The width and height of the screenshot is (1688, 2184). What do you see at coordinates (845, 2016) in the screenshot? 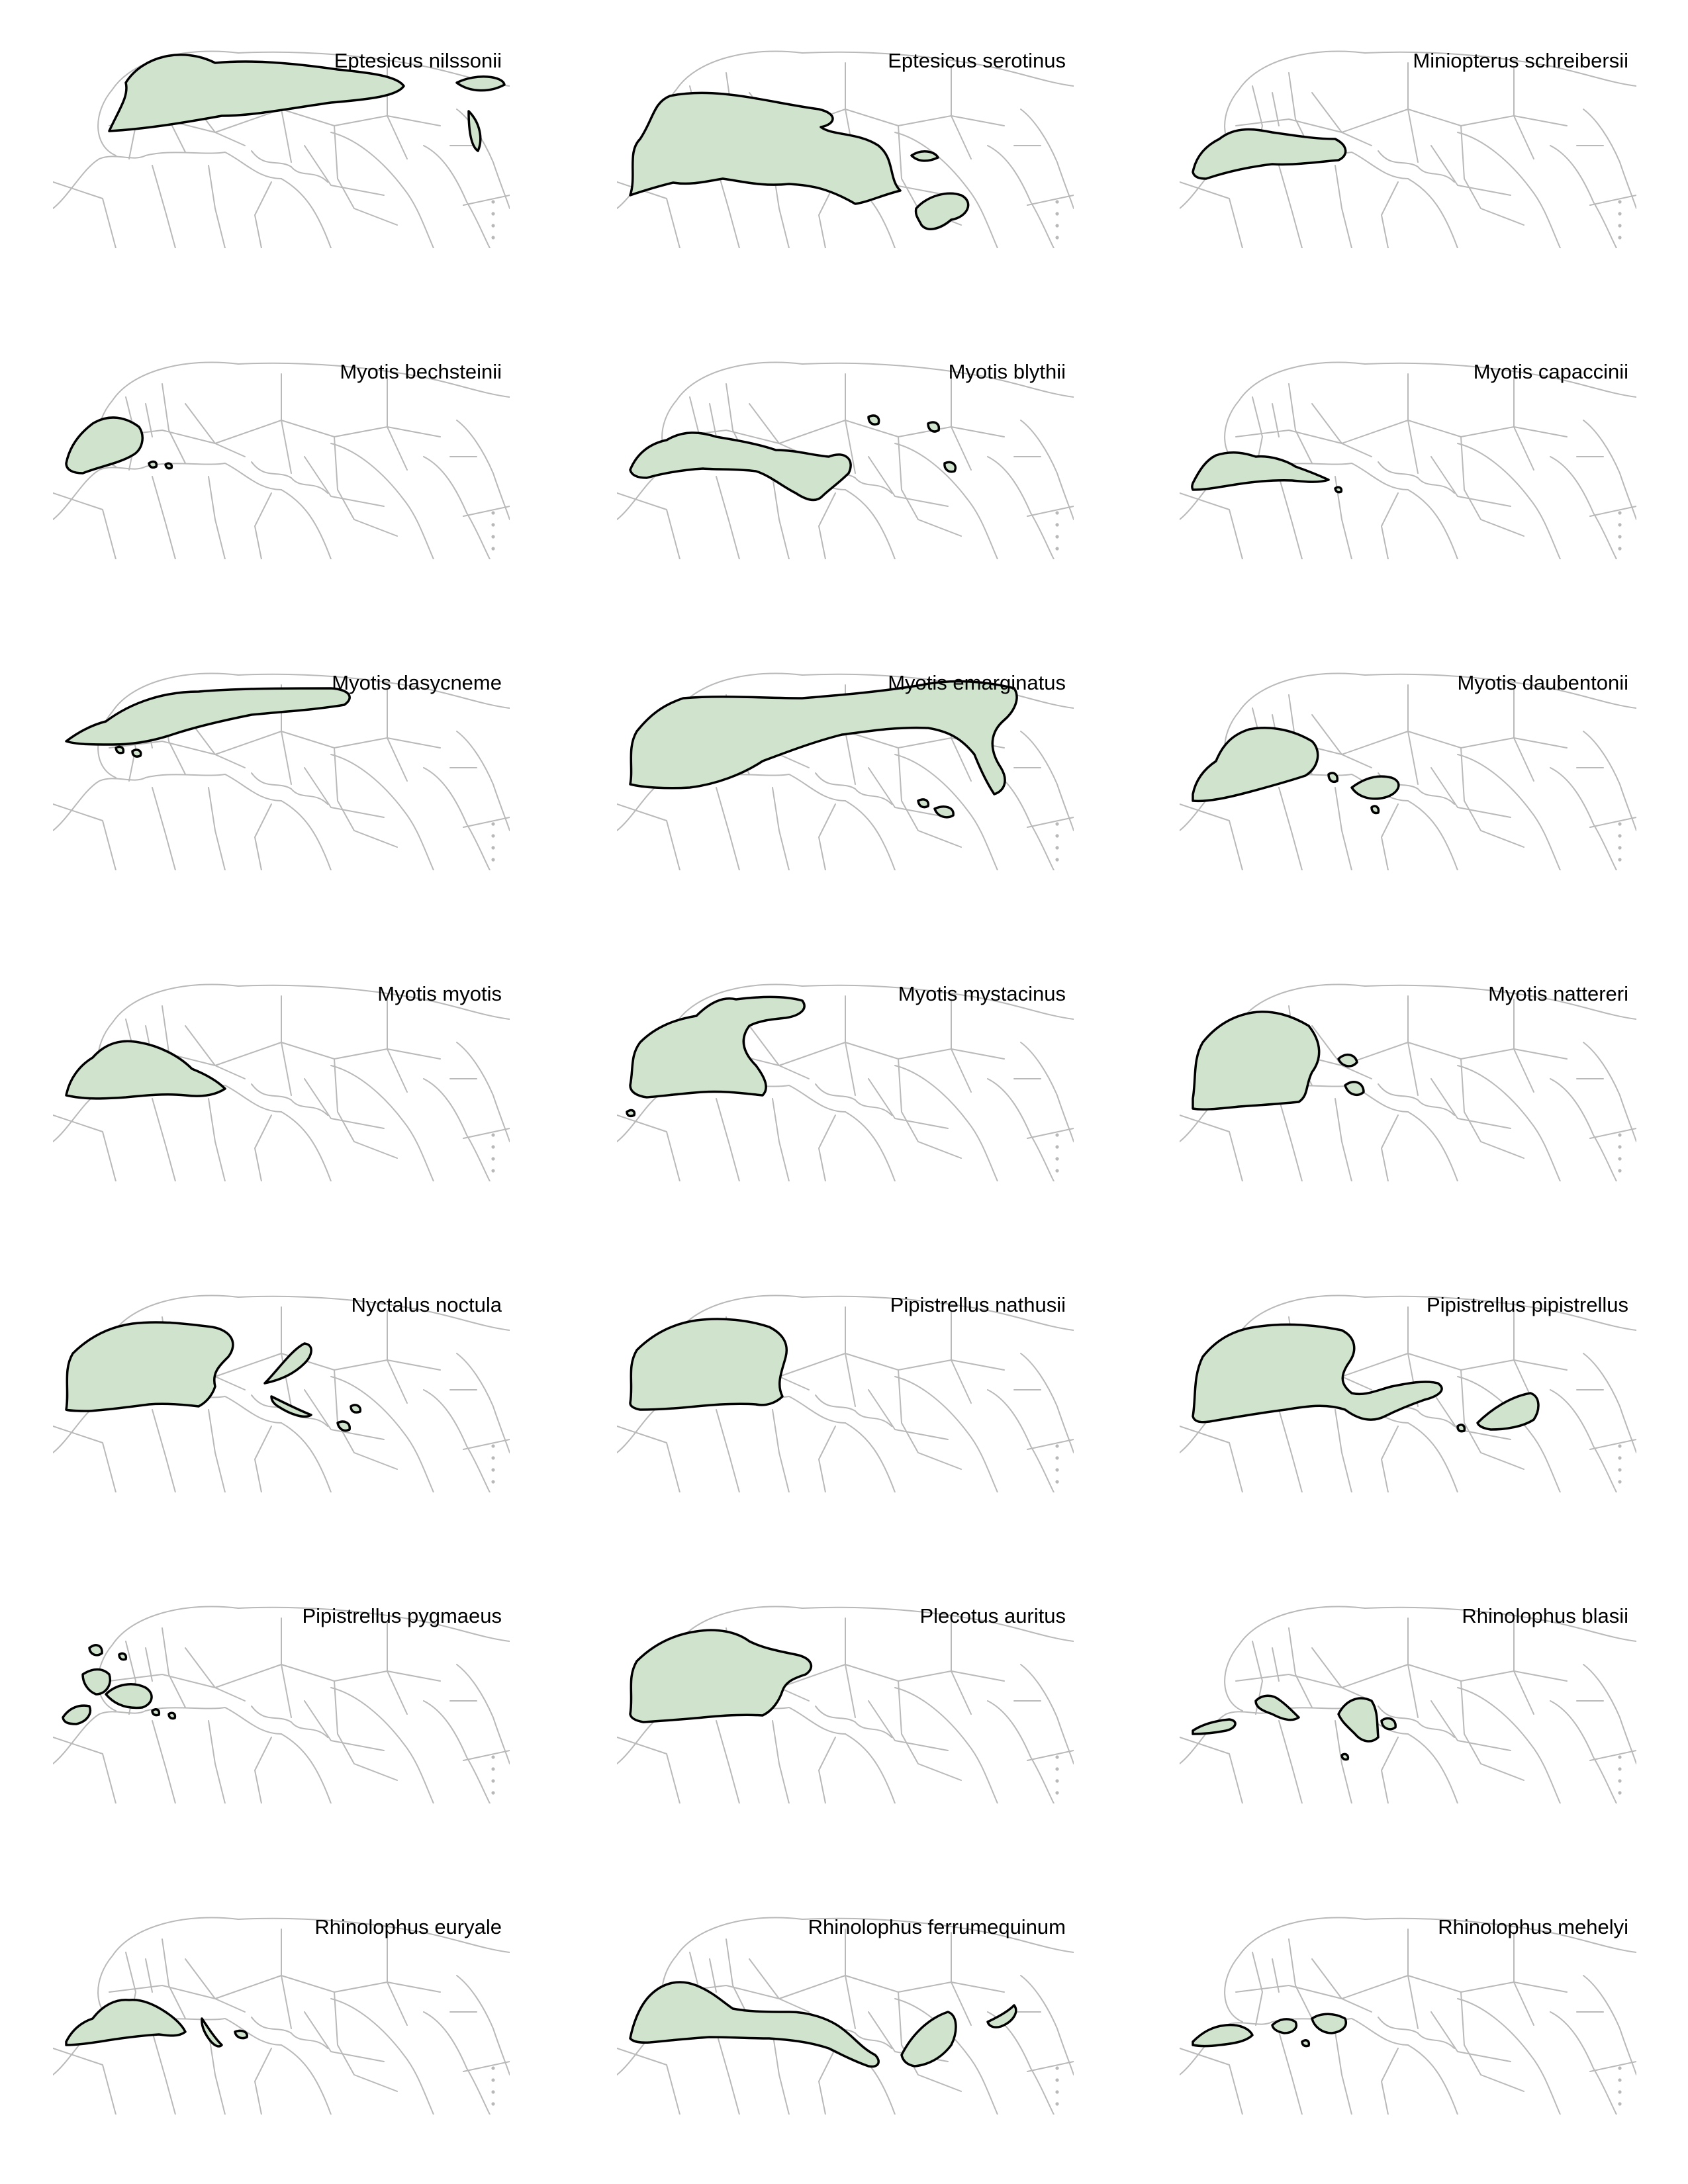
I see `range-map-ferrumequinum` at bounding box center [845, 2016].